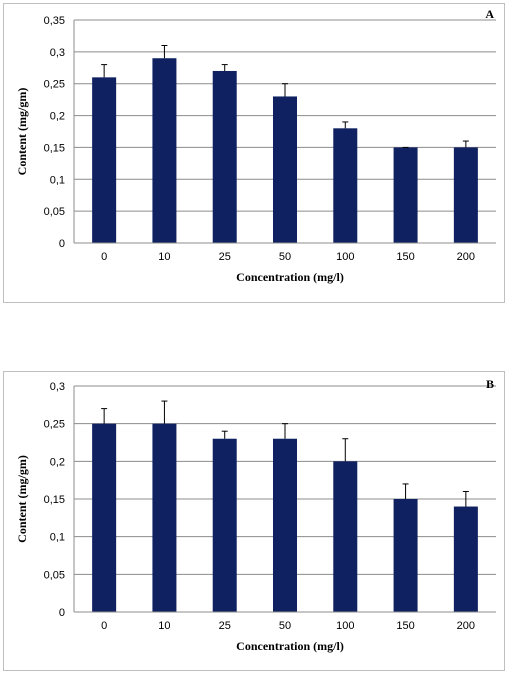  What do you see at coordinates (489, 14) in the screenshot?
I see `panel-label-a: A` at bounding box center [489, 14].